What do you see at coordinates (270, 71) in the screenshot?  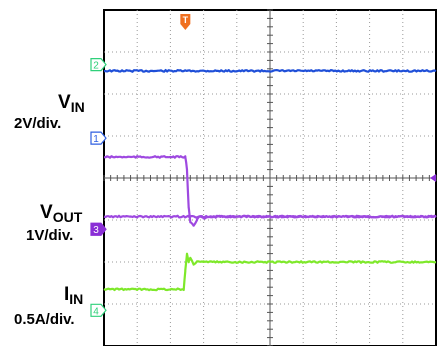 I see `ch2-trace` at bounding box center [270, 71].